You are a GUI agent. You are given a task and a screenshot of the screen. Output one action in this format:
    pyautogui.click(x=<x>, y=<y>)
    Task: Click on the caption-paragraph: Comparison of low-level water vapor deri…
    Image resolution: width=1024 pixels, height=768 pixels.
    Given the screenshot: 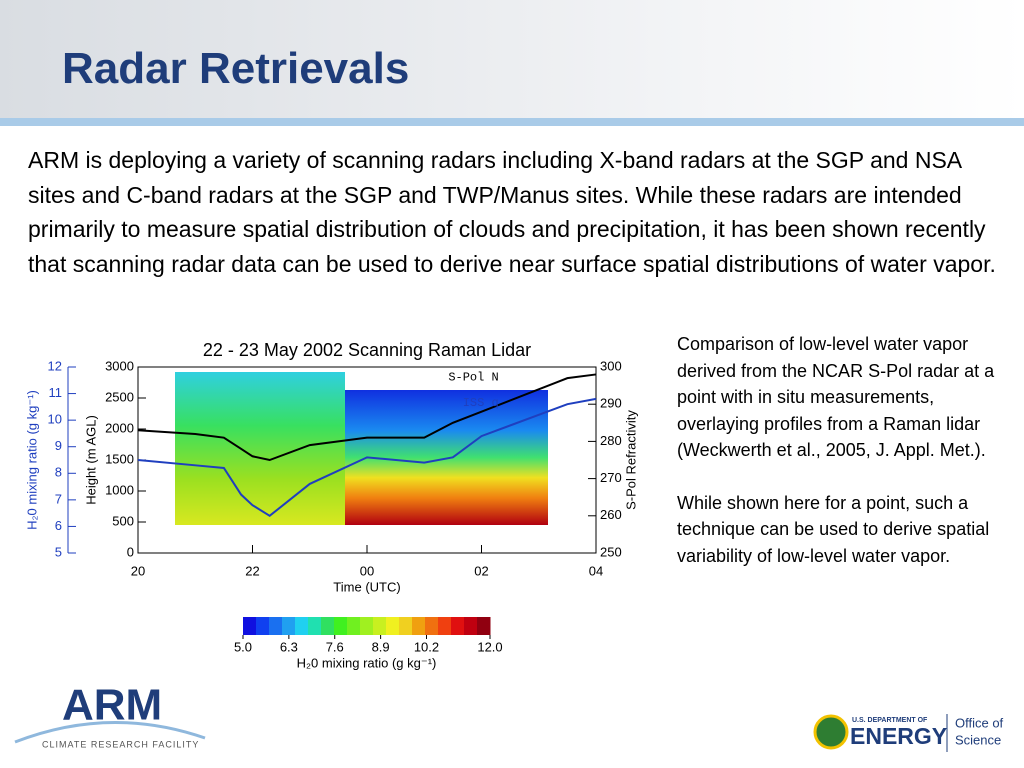 What is the action you would take?
    pyautogui.click(x=836, y=397)
    